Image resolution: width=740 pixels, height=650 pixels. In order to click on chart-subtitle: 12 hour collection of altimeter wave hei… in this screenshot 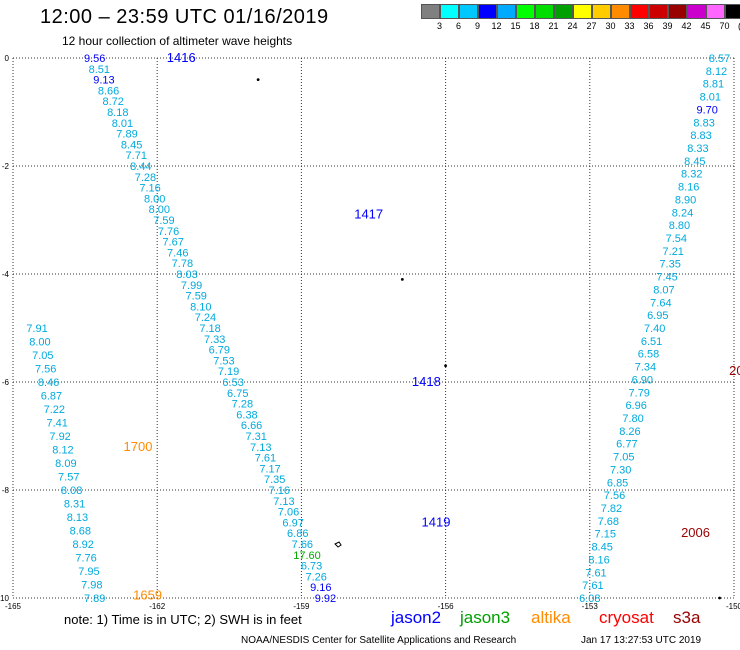, I will do `click(177, 41)`.